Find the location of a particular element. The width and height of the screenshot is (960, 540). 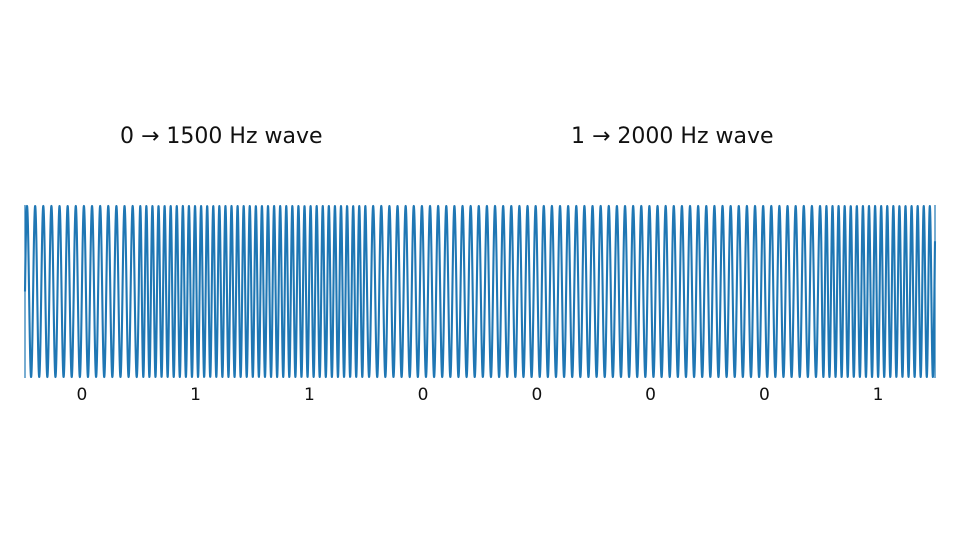

legend-bit-one-label: 1 → 2000 Hz wave is located at coordinates (672, 136).